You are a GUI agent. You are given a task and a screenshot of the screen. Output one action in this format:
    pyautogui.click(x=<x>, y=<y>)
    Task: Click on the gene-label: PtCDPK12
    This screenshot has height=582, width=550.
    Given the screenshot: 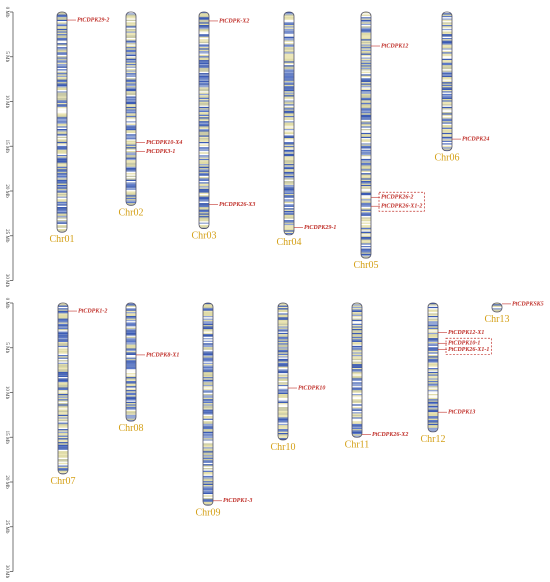 What is the action you would take?
    pyautogui.click(x=394, y=46)
    